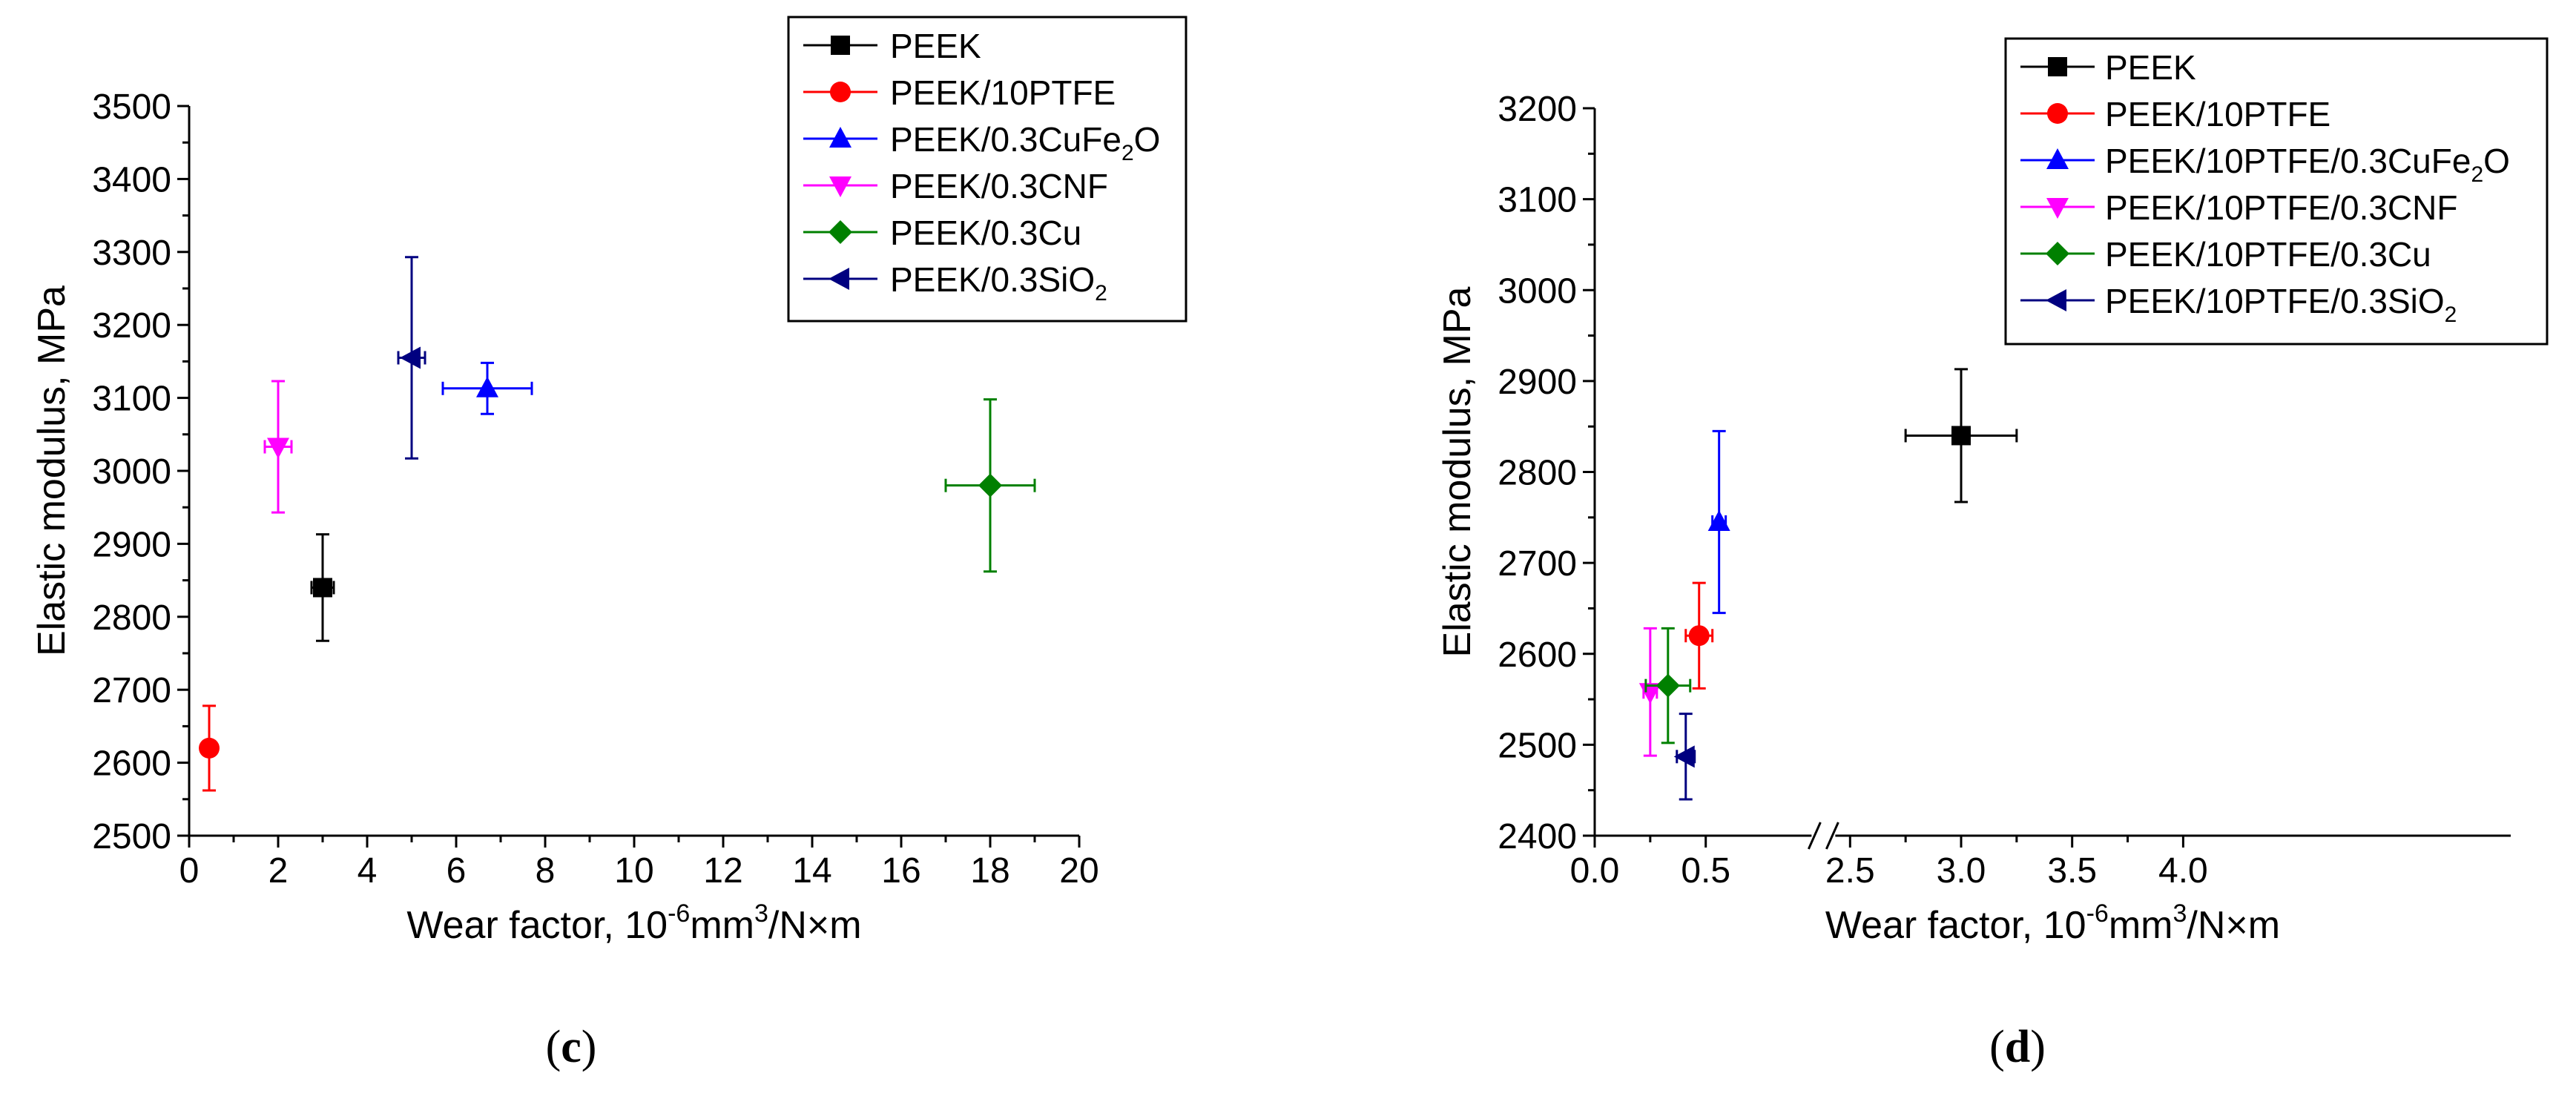 Image resolution: width=2576 pixels, height=1113 pixels. What do you see at coordinates (634, 871) in the screenshot?
I see `x-tick-label: 10` at bounding box center [634, 871].